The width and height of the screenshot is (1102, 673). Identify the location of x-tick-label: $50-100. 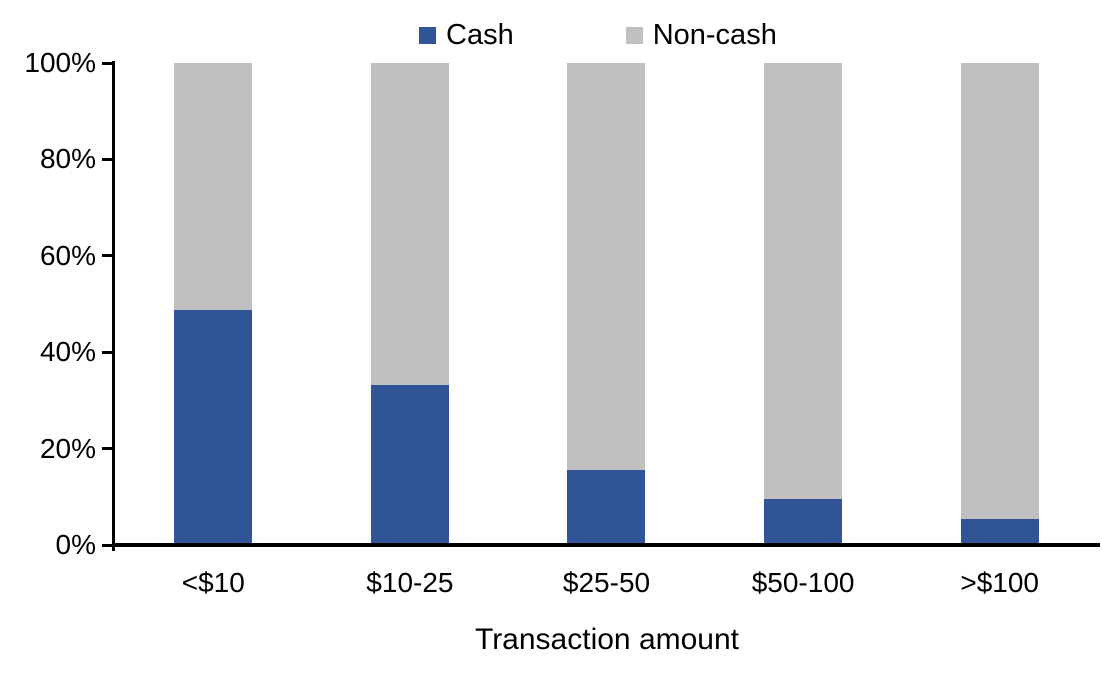
(803, 582).